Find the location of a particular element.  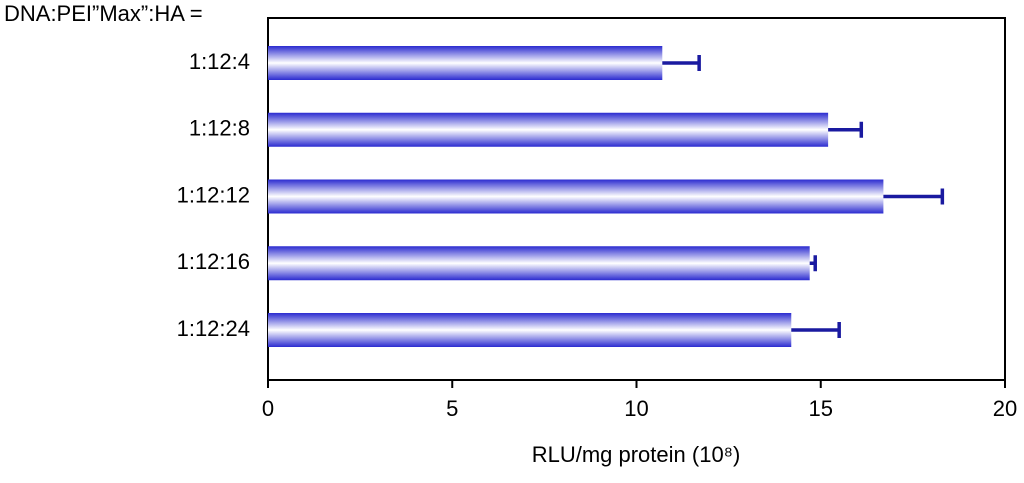

x-tick-label: 15 is located at coordinates (821, 408).